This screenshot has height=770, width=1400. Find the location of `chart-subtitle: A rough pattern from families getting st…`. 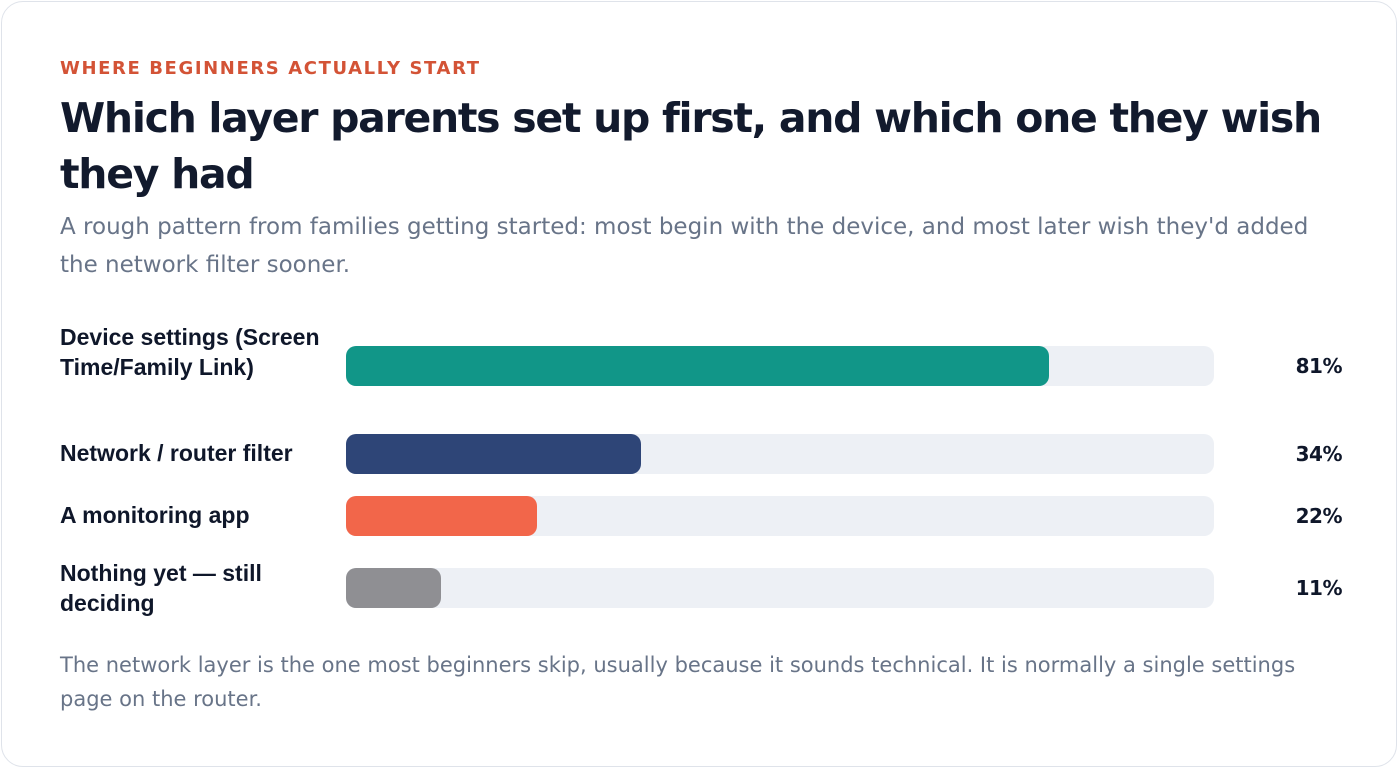

chart-subtitle: A rough pattern from families getting st… is located at coordinates (684, 246).